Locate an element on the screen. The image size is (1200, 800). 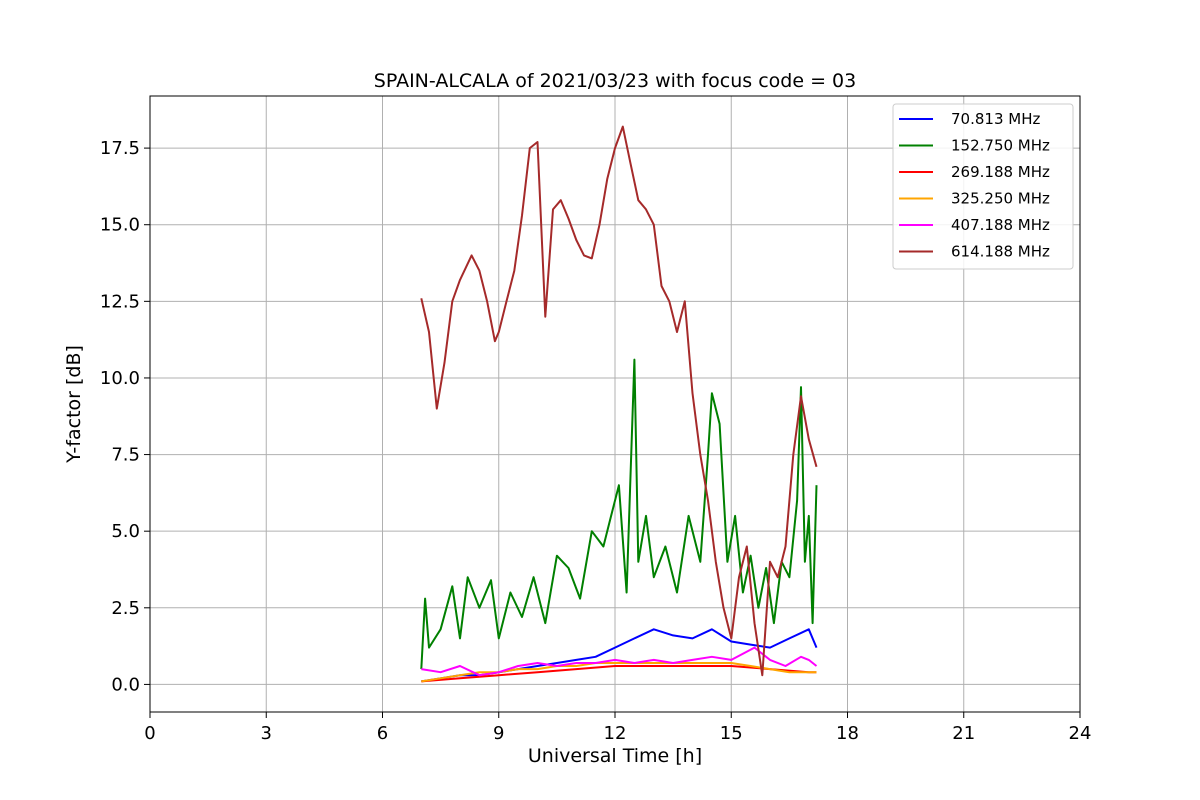
x-tick-label: 0 is located at coordinates (149, 733).